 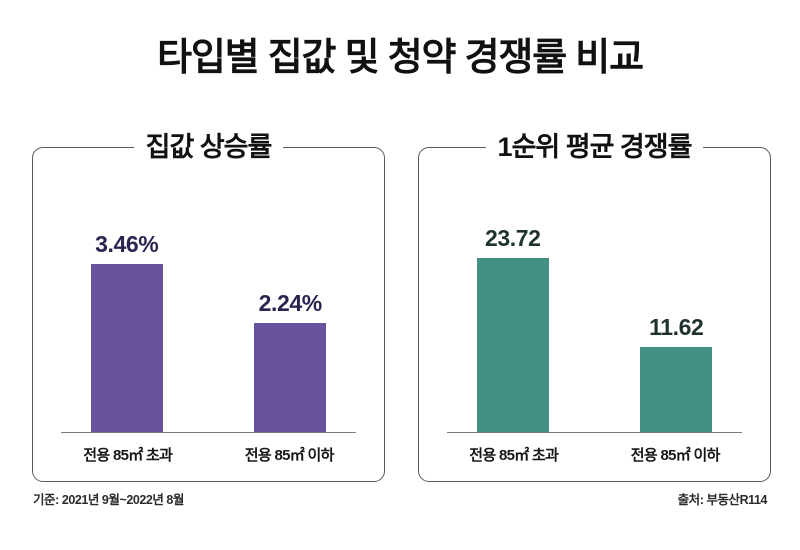 I want to click on bar-group: 2.24%, so click(x=291, y=309).